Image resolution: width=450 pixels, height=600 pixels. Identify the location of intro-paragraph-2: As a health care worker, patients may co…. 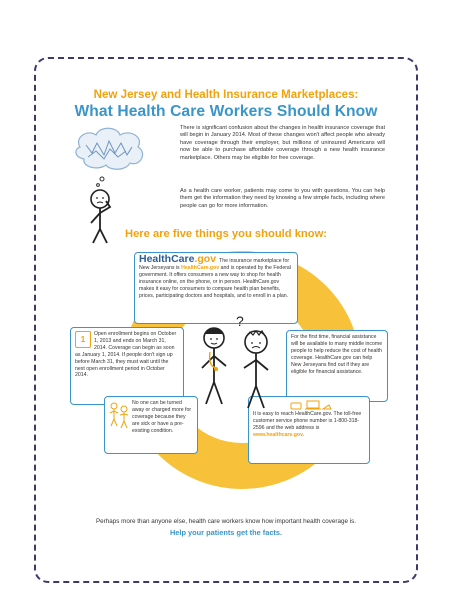
(282, 198).